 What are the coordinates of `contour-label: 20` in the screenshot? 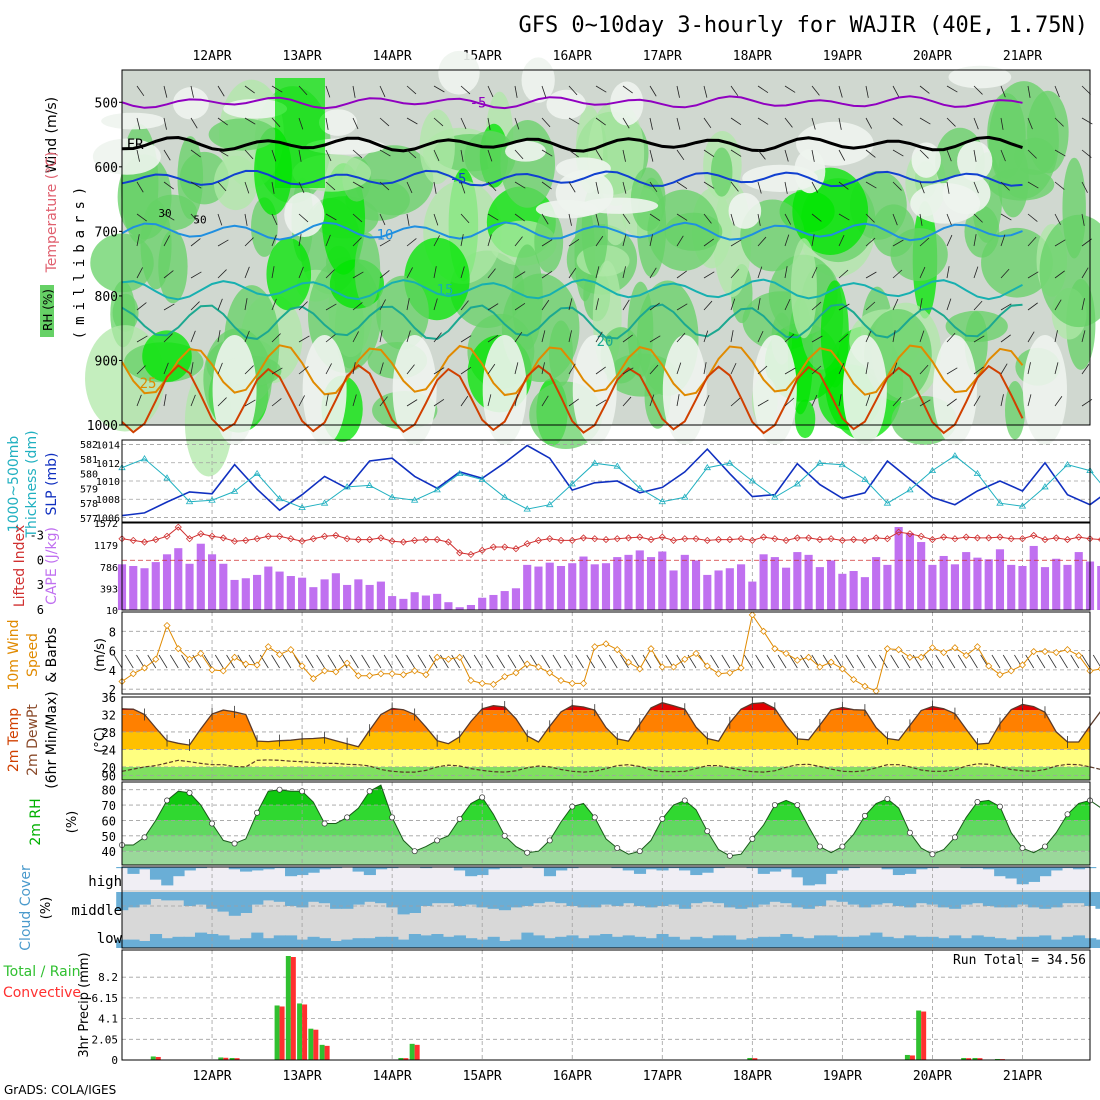 It's located at (605, 342).